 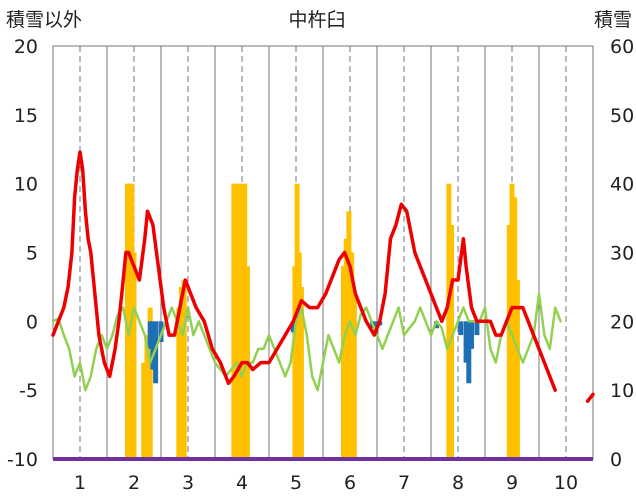 I want to click on x-tick-label: 8, so click(x=458, y=483).